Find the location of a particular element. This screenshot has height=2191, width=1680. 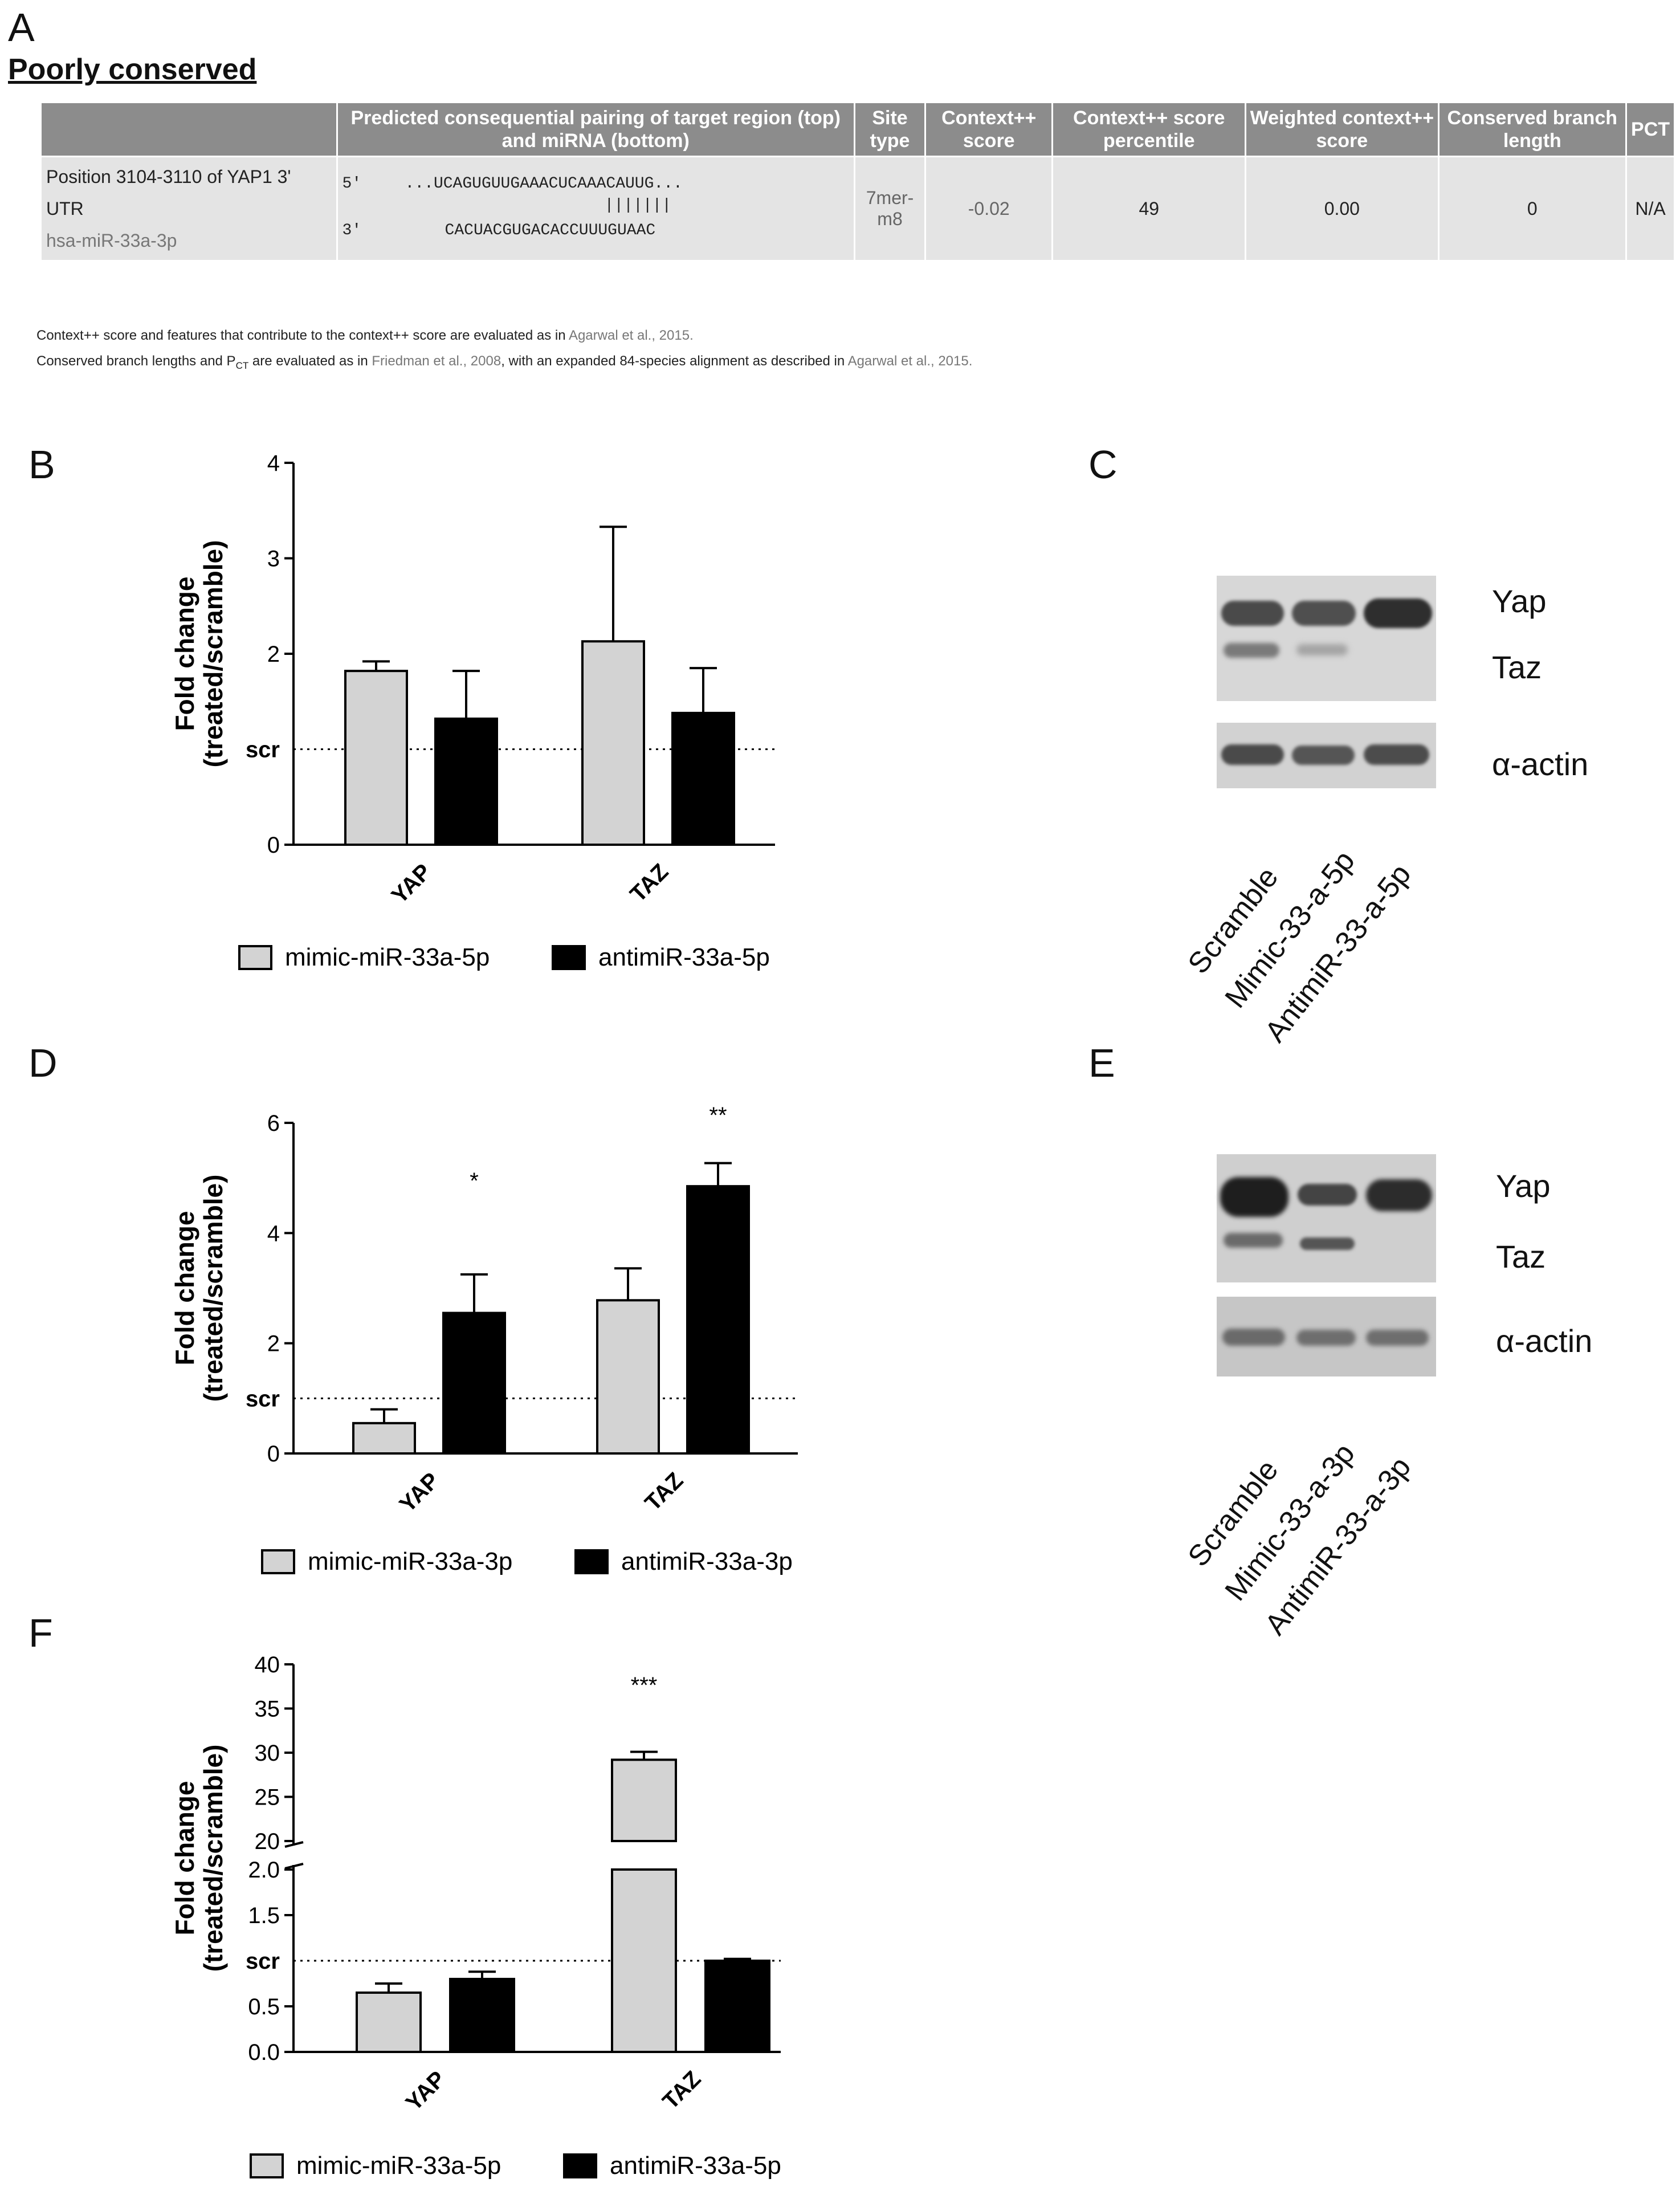

chart-f-y-axis-label-line1: Fold change is located at coordinates (184, 1858).